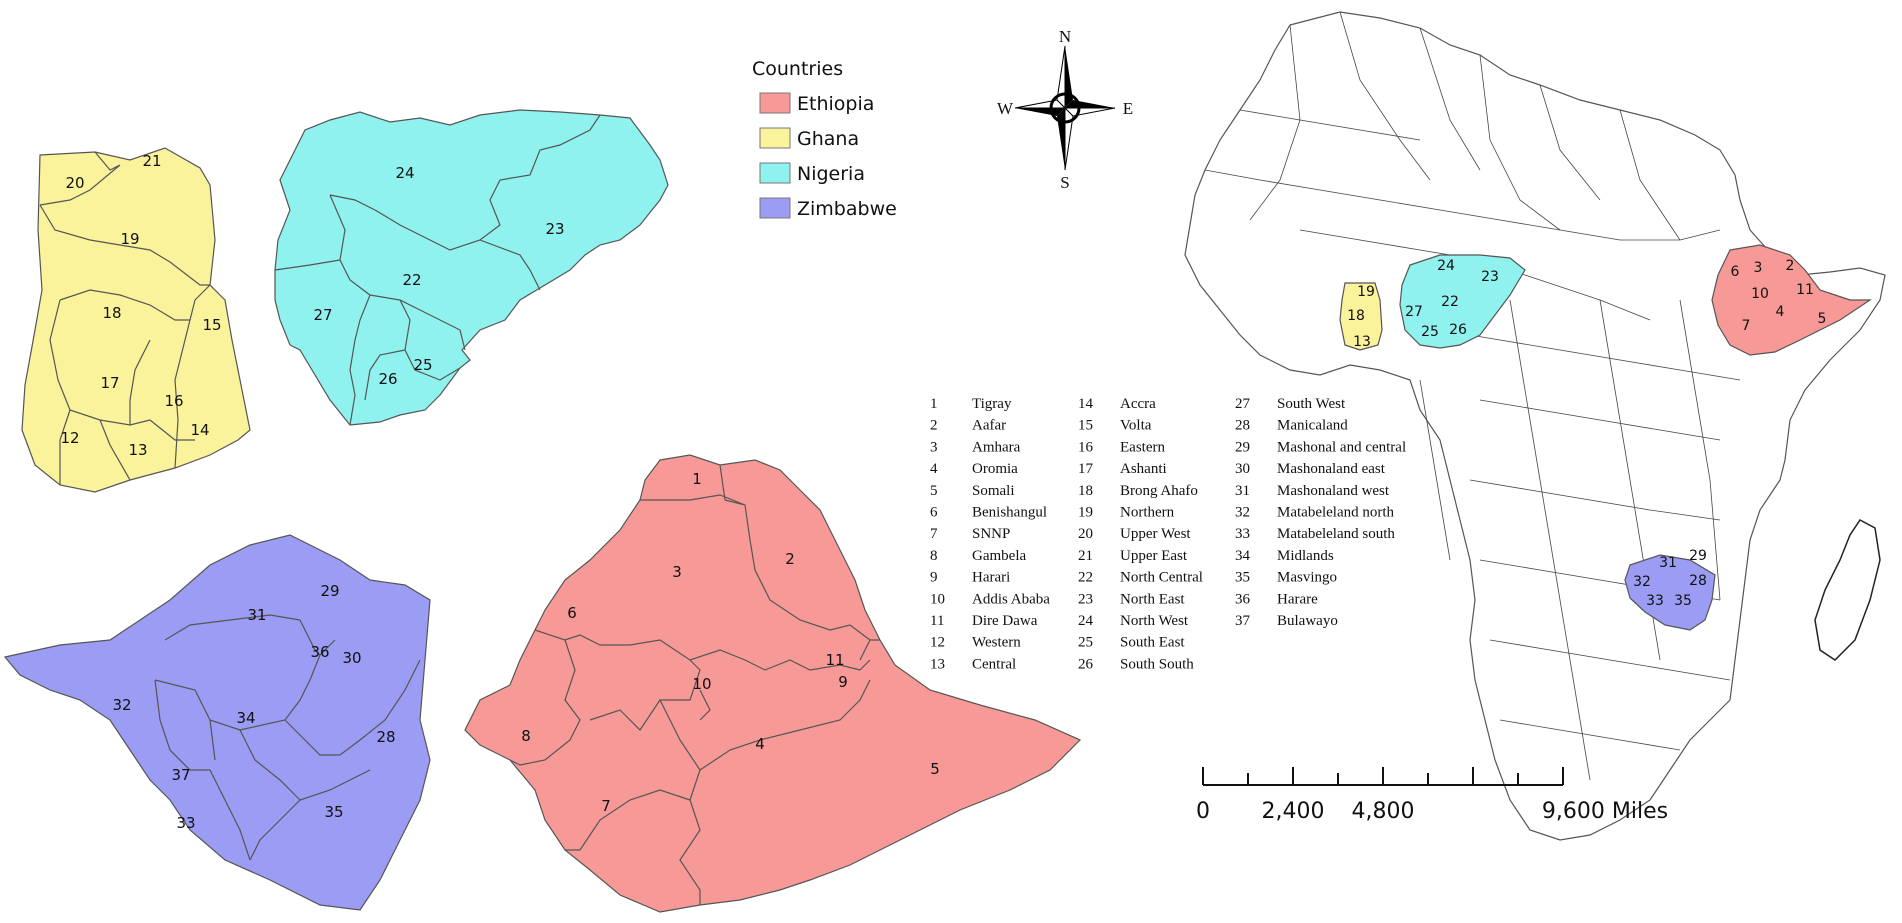  I want to click on ghana-region-label: 18, so click(111, 313).